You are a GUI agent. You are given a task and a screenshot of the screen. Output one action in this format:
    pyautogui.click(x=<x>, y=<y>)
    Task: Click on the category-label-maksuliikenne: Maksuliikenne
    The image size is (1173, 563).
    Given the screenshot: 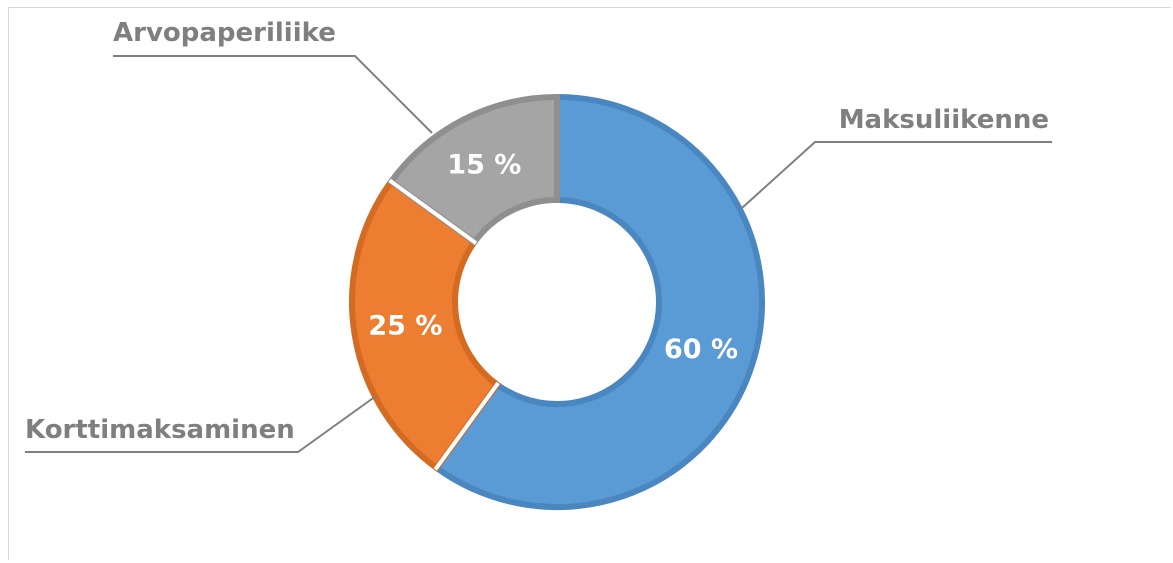 What is the action you would take?
    pyautogui.click(x=944, y=120)
    